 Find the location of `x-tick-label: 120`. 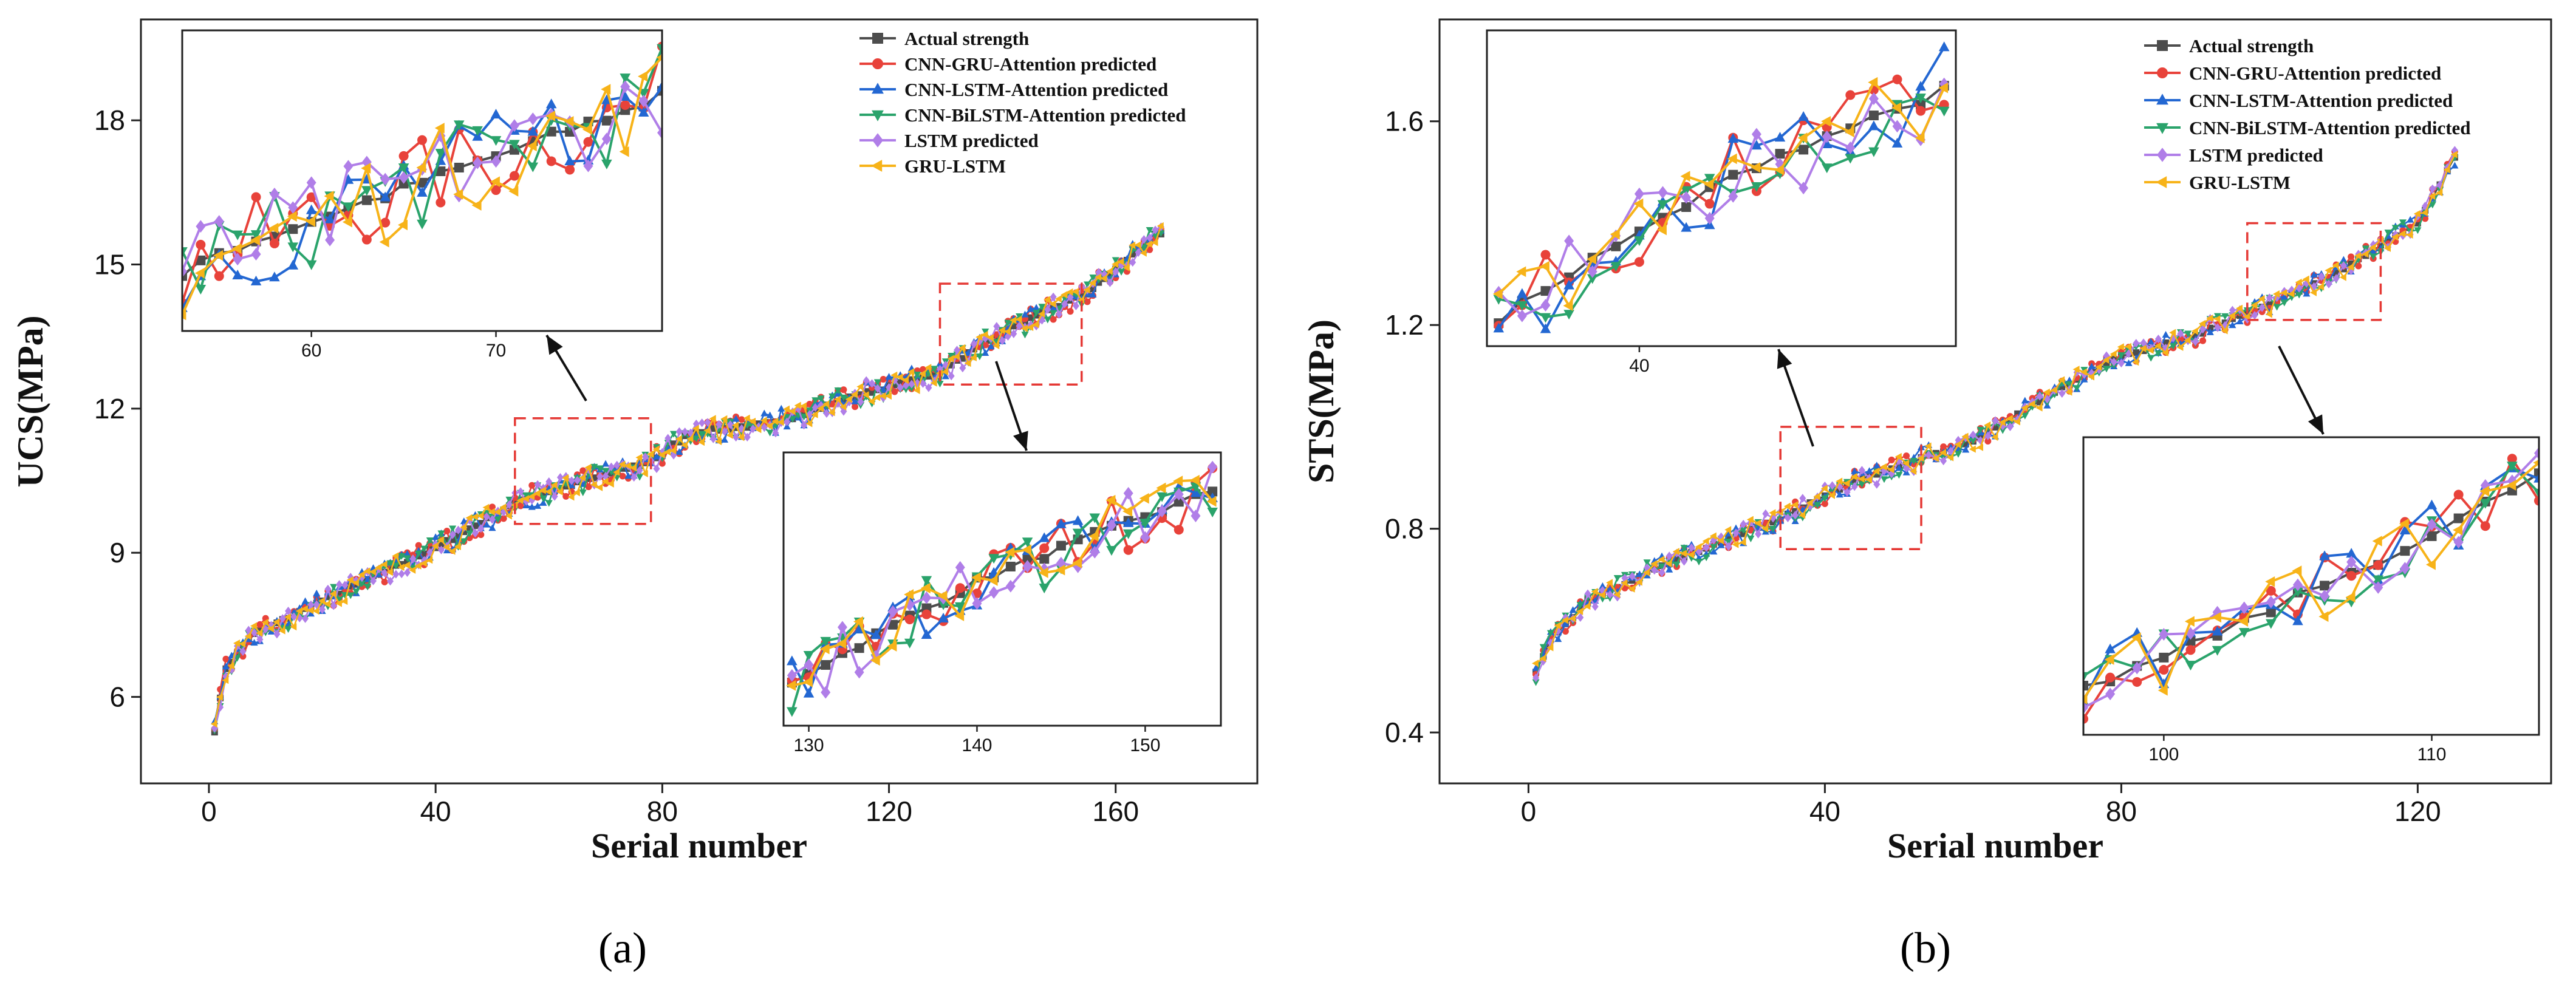

x-tick-label: 120 is located at coordinates (2417, 811).